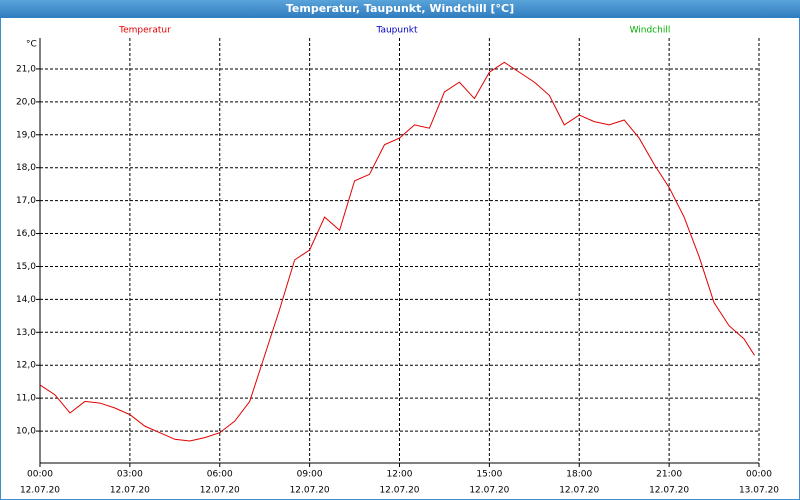 This screenshot has height=500, width=800. What do you see at coordinates (759, 491) in the screenshot?
I see `x-tick-date: 13.07.20` at bounding box center [759, 491].